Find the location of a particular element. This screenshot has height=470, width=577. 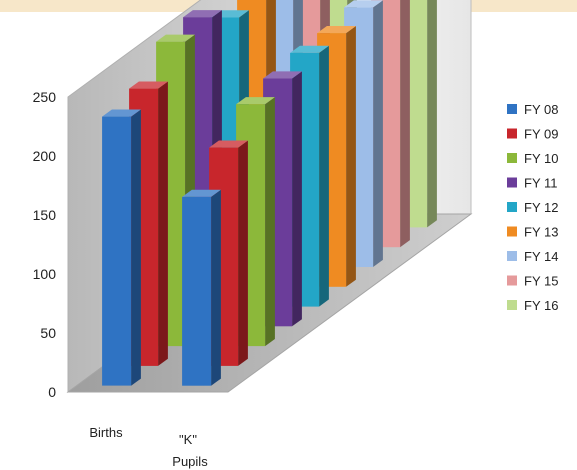

y-tick-label: 100 is located at coordinates (45, 274).